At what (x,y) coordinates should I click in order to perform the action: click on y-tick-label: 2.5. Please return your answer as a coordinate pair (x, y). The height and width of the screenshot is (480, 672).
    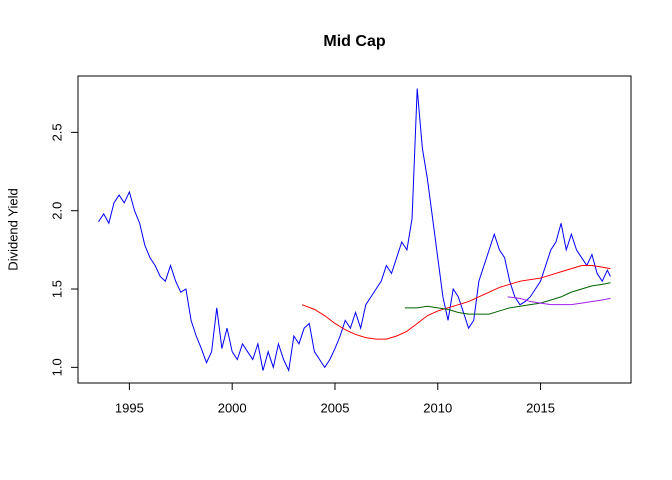
    Looking at the image, I should click on (56, 132).